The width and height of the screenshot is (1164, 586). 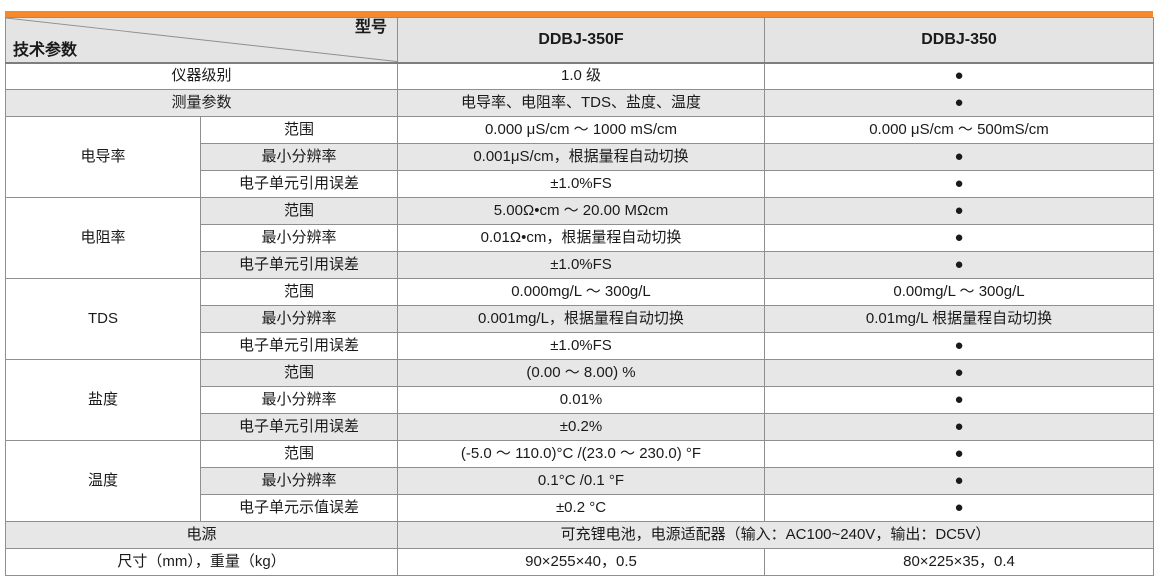 I want to click on table-row-measured-params: 测量参数 电导率、电阻率、TDS、盐度、温度 ●, so click(x=579, y=103).